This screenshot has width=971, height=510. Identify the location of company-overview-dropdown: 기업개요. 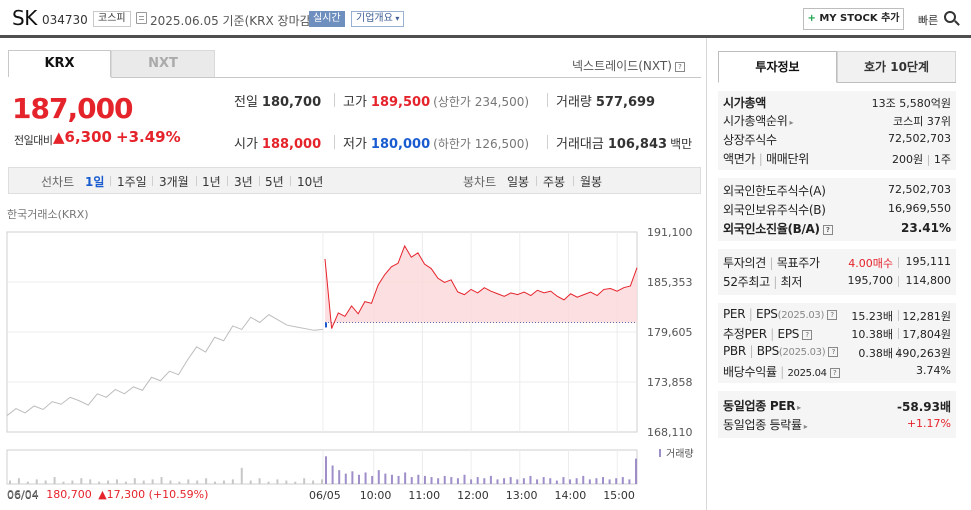
(378, 19).